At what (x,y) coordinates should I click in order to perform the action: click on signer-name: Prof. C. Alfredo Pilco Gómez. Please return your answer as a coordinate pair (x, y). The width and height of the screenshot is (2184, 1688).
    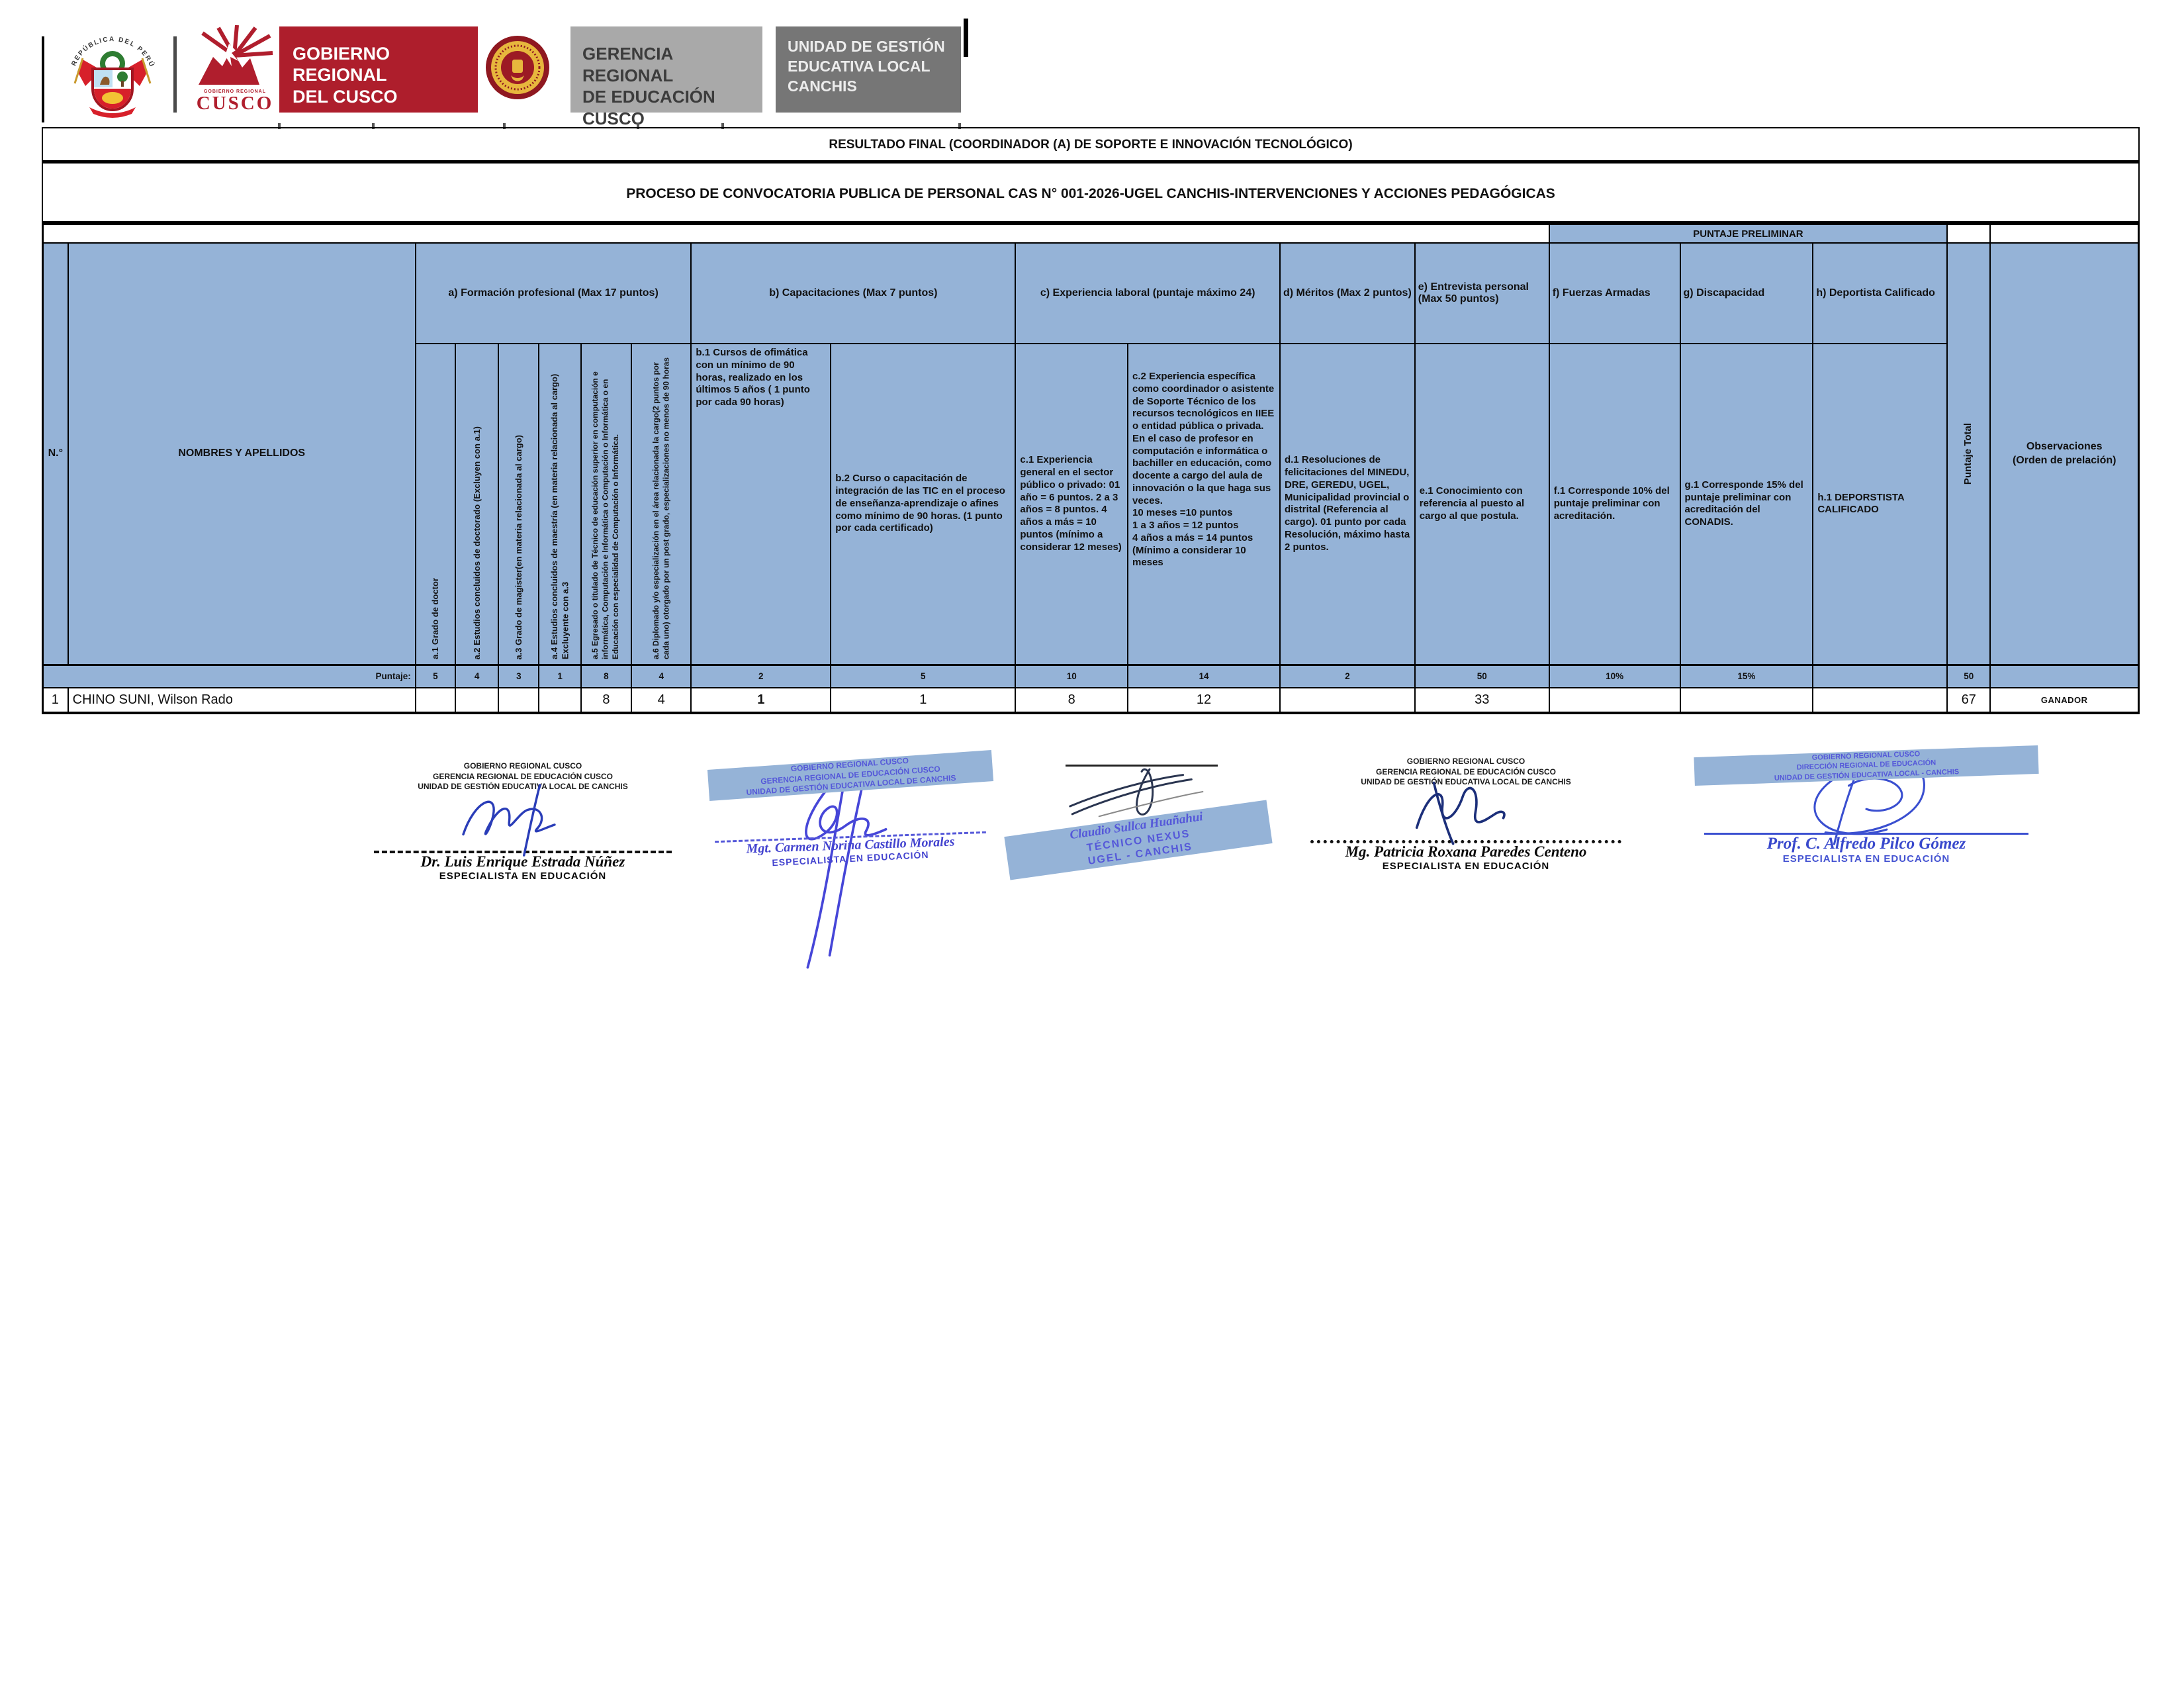
    Looking at the image, I should click on (1866, 843).